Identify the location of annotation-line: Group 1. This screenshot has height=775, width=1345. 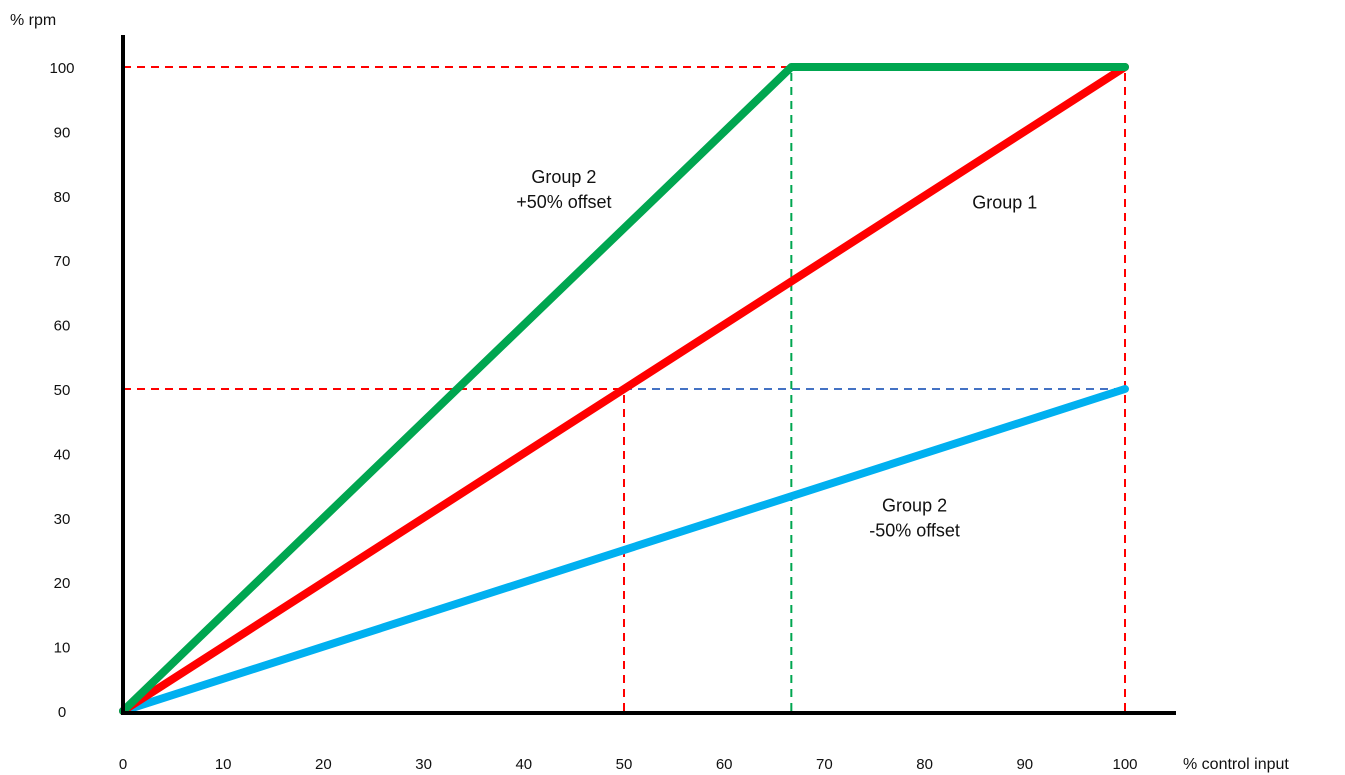
(1004, 203).